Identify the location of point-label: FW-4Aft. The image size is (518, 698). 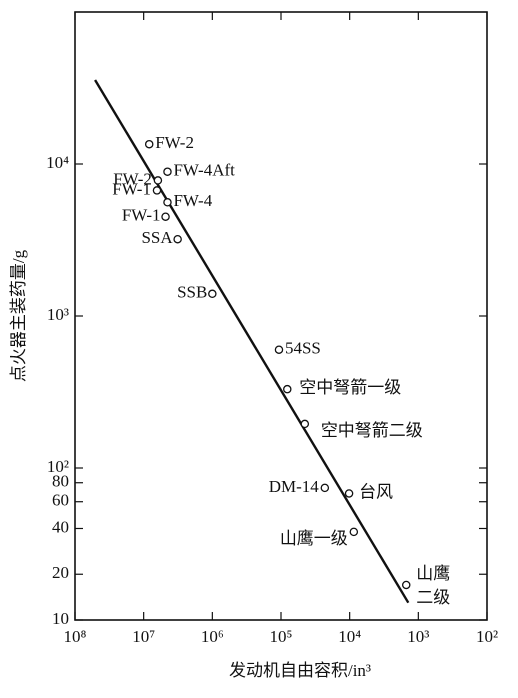
(204, 170).